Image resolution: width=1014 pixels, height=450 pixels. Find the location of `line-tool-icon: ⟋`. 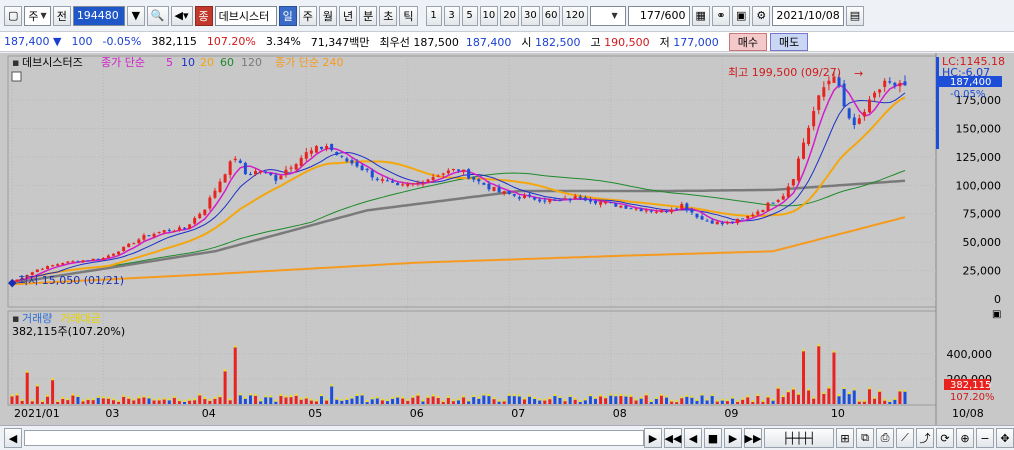

line-tool-icon: ⟋ is located at coordinates (905, 438).